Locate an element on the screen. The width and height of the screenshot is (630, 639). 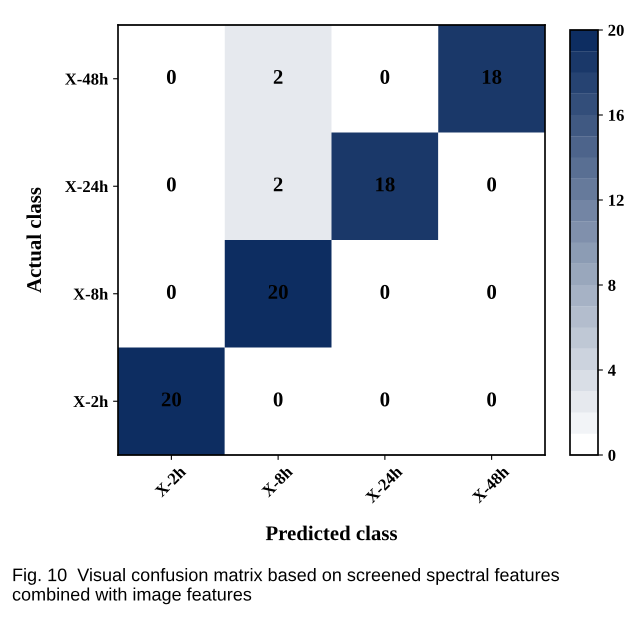
color-bar-label: 20 is located at coordinates (616, 30).